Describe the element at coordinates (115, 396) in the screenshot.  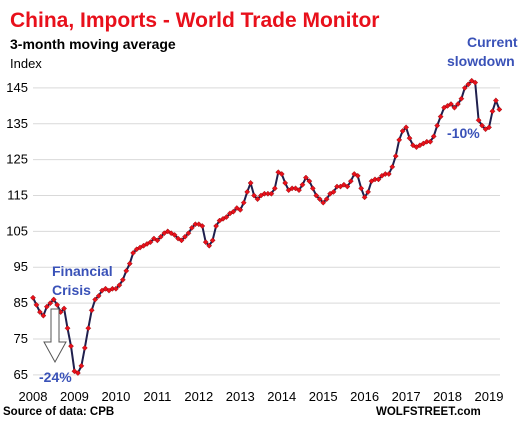
I see `x-tick-label: 2010` at that location.